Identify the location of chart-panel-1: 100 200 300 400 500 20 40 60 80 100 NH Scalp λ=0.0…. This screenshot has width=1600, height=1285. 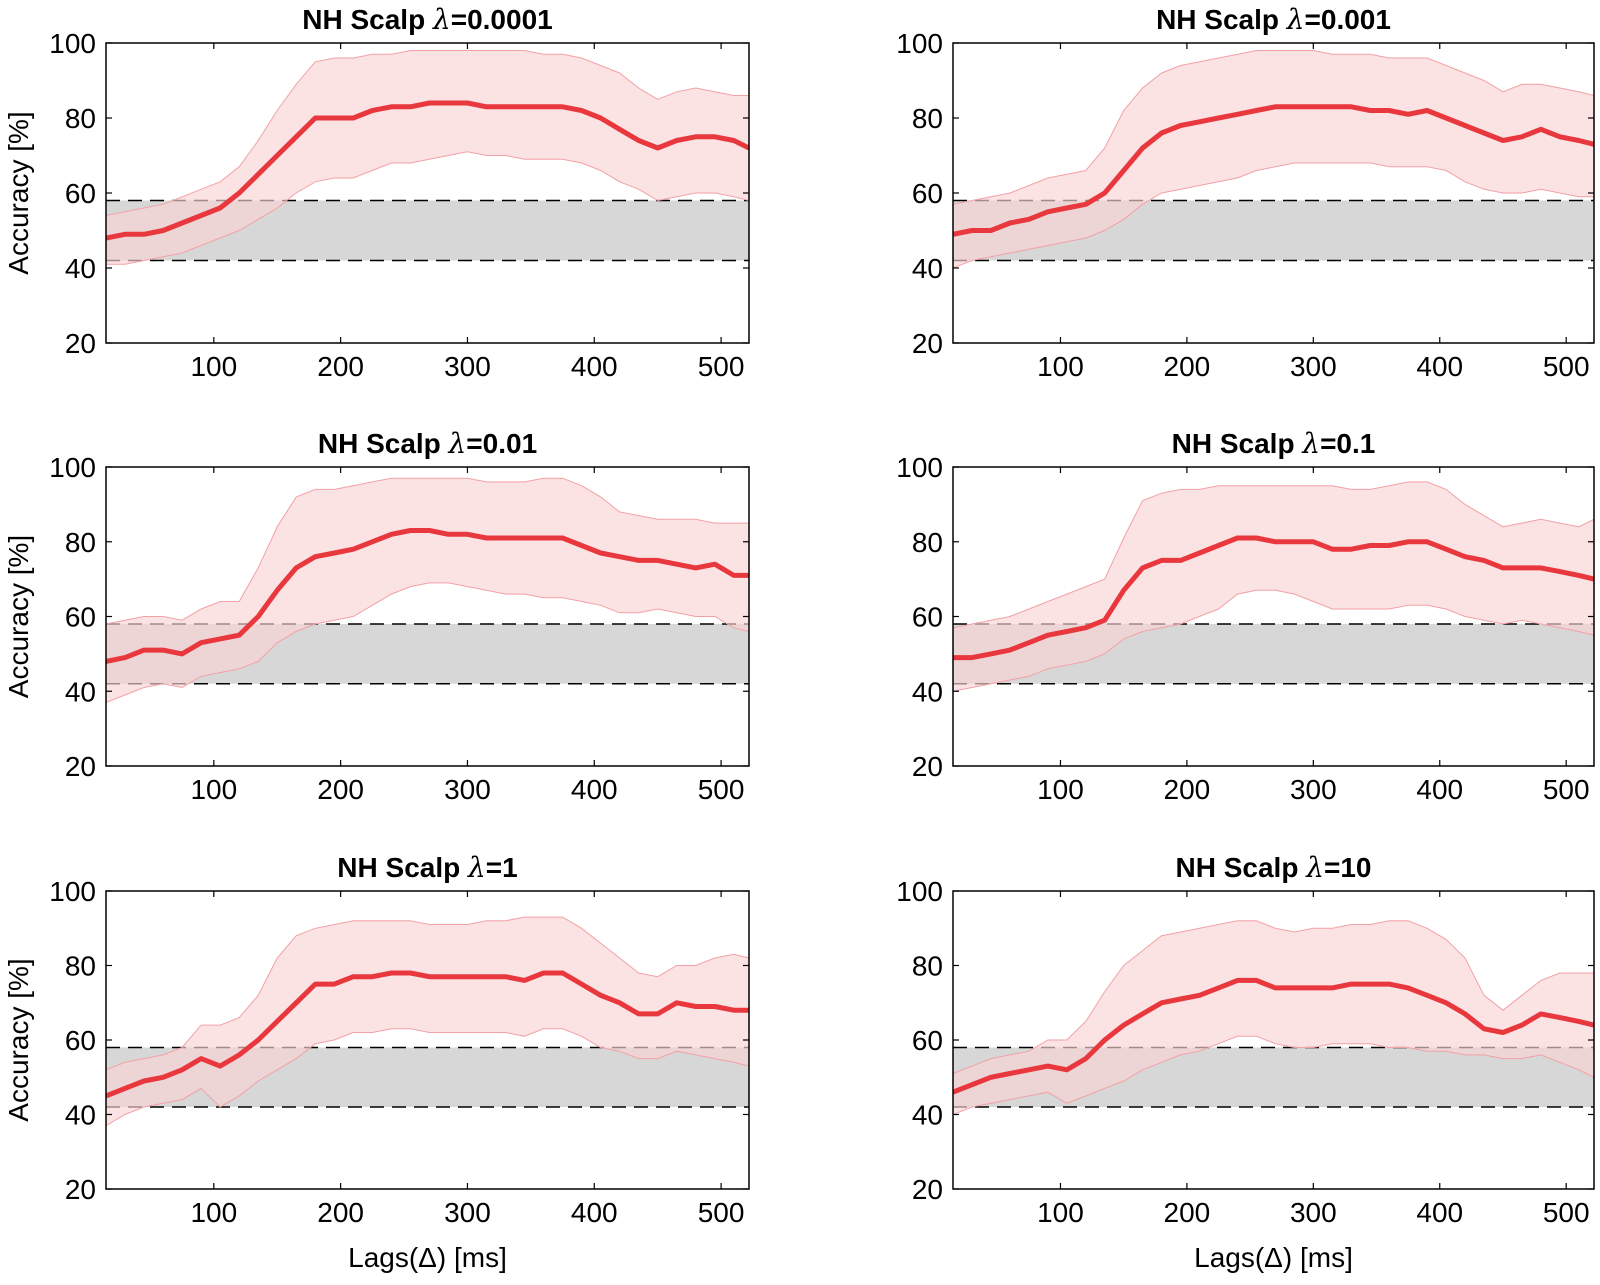
(376, 192).